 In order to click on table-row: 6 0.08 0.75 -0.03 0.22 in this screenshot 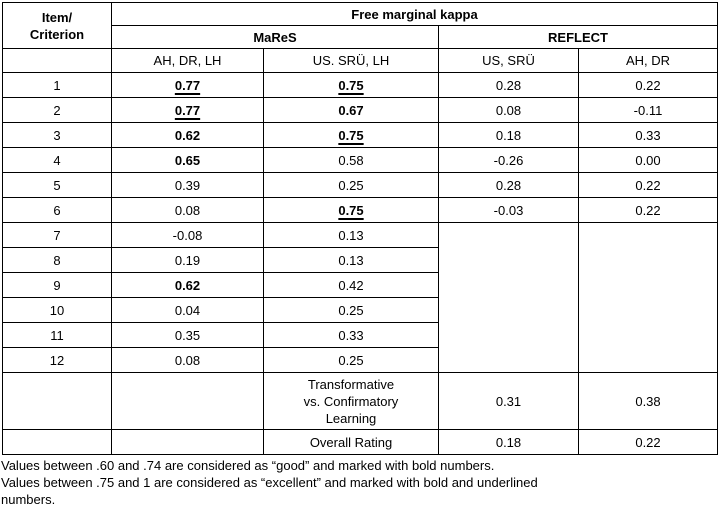, I will do `click(360, 210)`.